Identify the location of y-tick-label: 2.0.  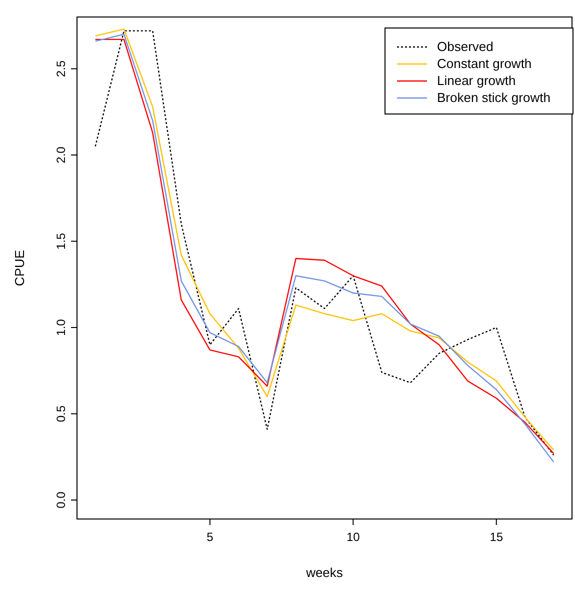
(61, 155).